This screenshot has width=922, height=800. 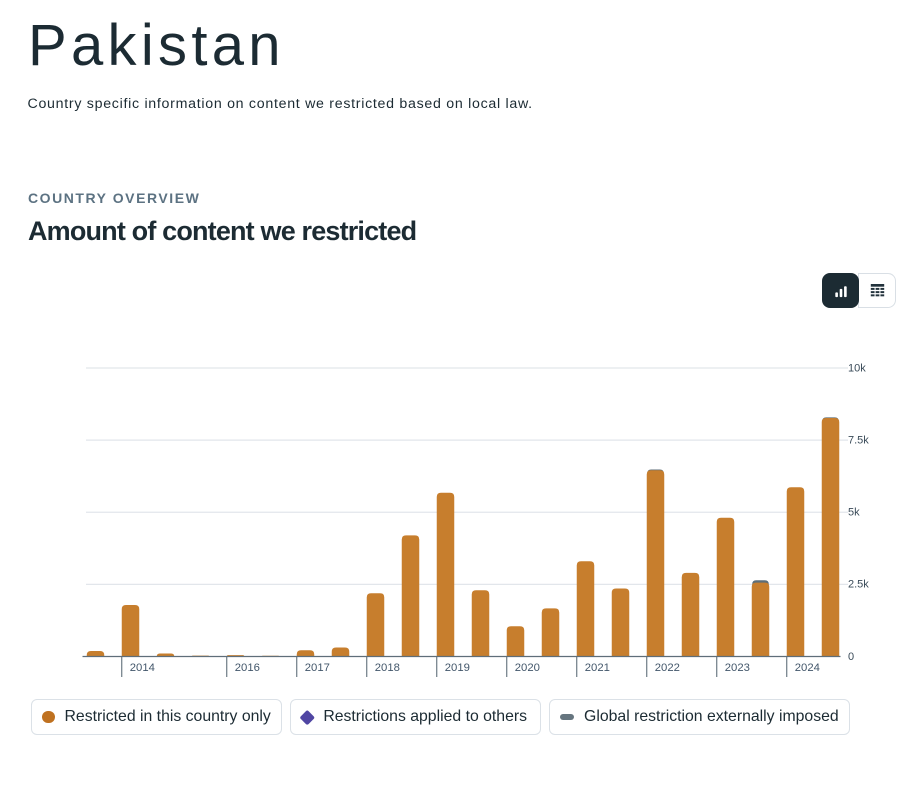 I want to click on svg-text: 0, so click(x=851, y=657).